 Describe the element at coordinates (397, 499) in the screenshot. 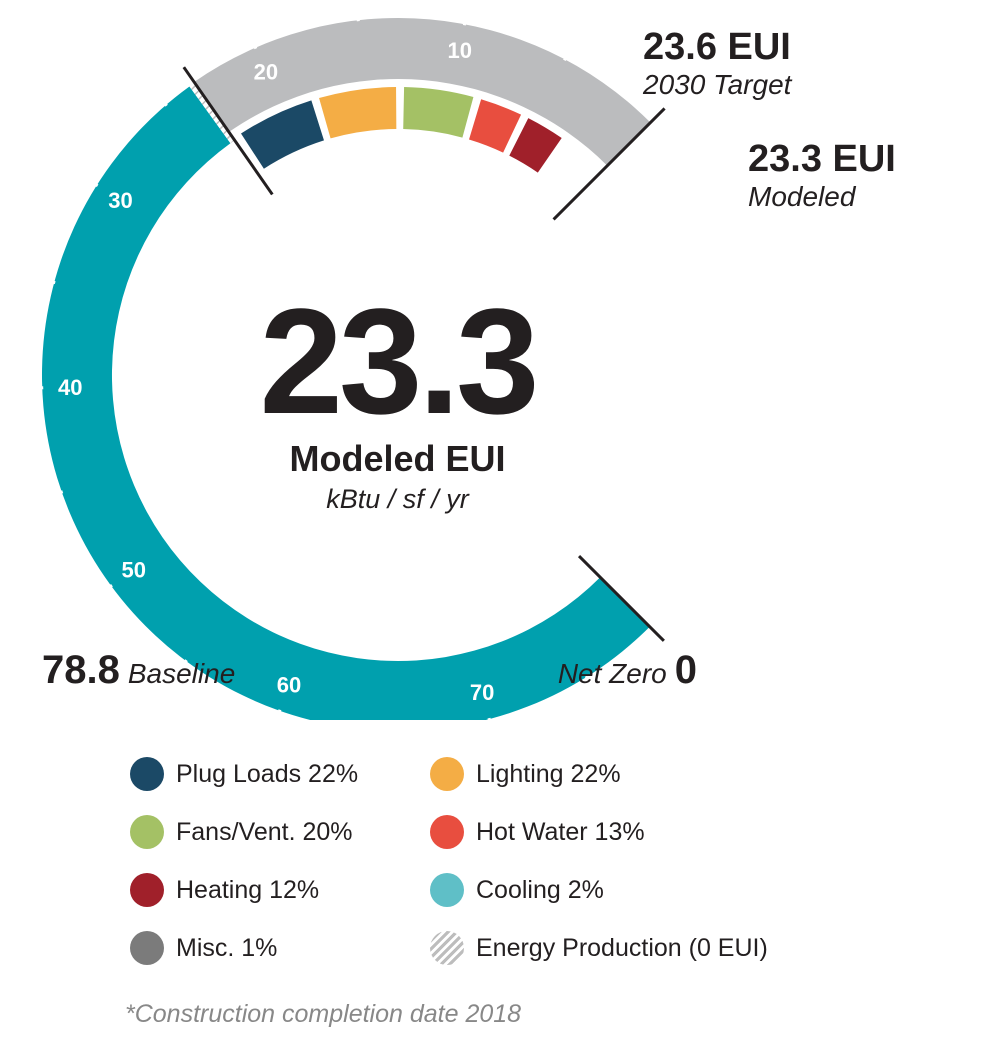

I see `eui-unit-label: kBtu / sf / yr` at that location.